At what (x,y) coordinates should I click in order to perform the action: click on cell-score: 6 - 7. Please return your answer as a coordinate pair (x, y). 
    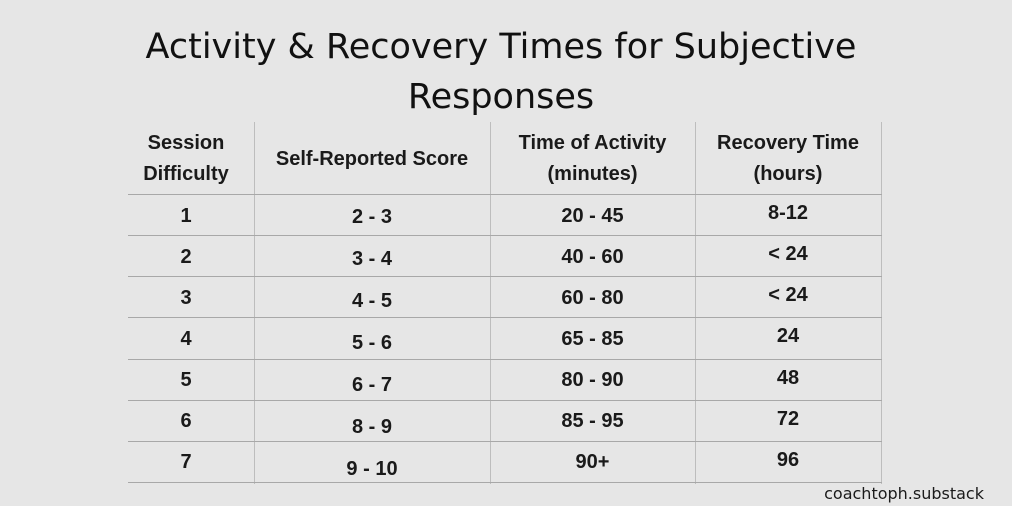
    Looking at the image, I should click on (372, 385).